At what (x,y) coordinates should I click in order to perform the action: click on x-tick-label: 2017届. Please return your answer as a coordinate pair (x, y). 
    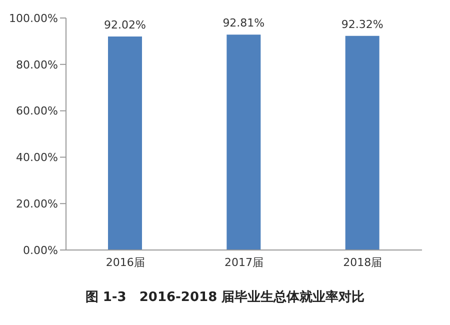
    Looking at the image, I should click on (244, 262).